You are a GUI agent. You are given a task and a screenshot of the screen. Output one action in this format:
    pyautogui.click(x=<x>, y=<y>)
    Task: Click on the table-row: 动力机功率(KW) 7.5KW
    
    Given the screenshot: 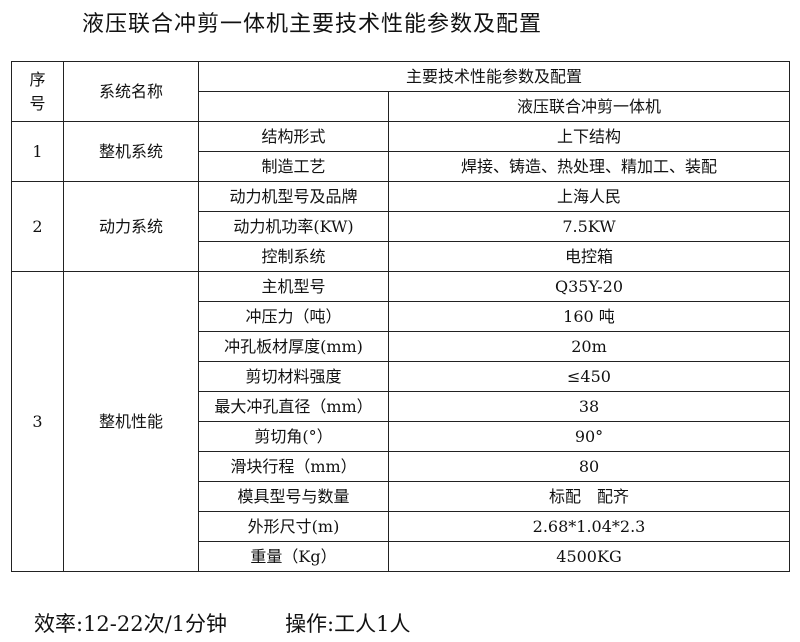 What is the action you would take?
    pyautogui.click(x=401, y=226)
    